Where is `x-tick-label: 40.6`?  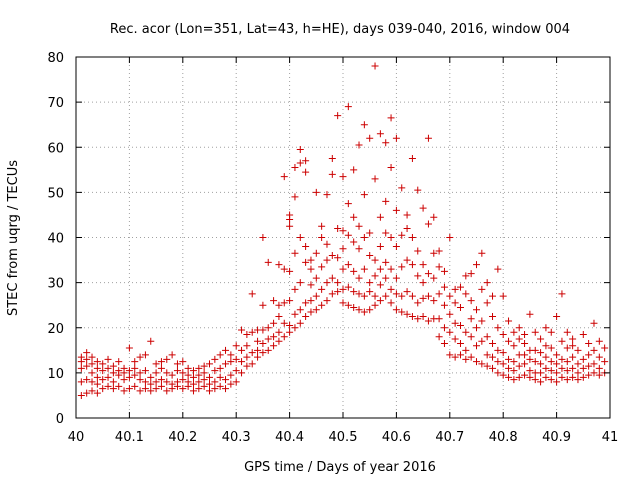
x-tick-label: 40.6 is located at coordinates (396, 437).